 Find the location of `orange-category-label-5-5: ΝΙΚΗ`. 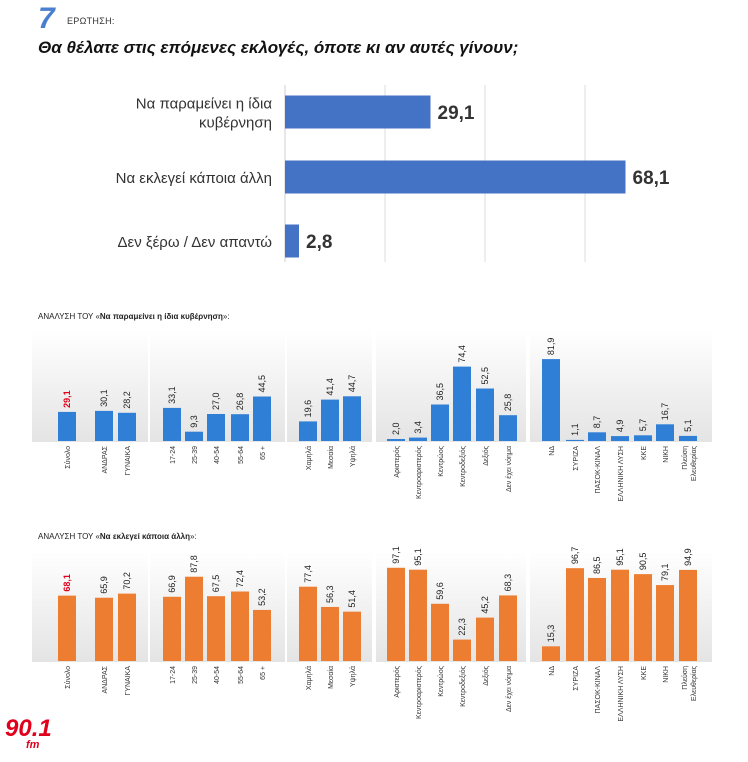

orange-category-label-5-5: ΝΙΚΗ is located at coordinates (666, 674).